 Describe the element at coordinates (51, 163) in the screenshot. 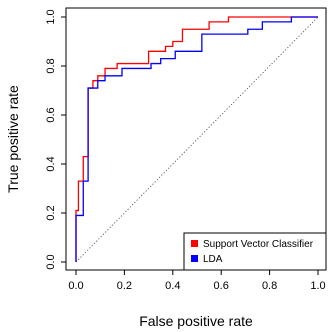

I see `y-tick-label: 0.4` at that location.